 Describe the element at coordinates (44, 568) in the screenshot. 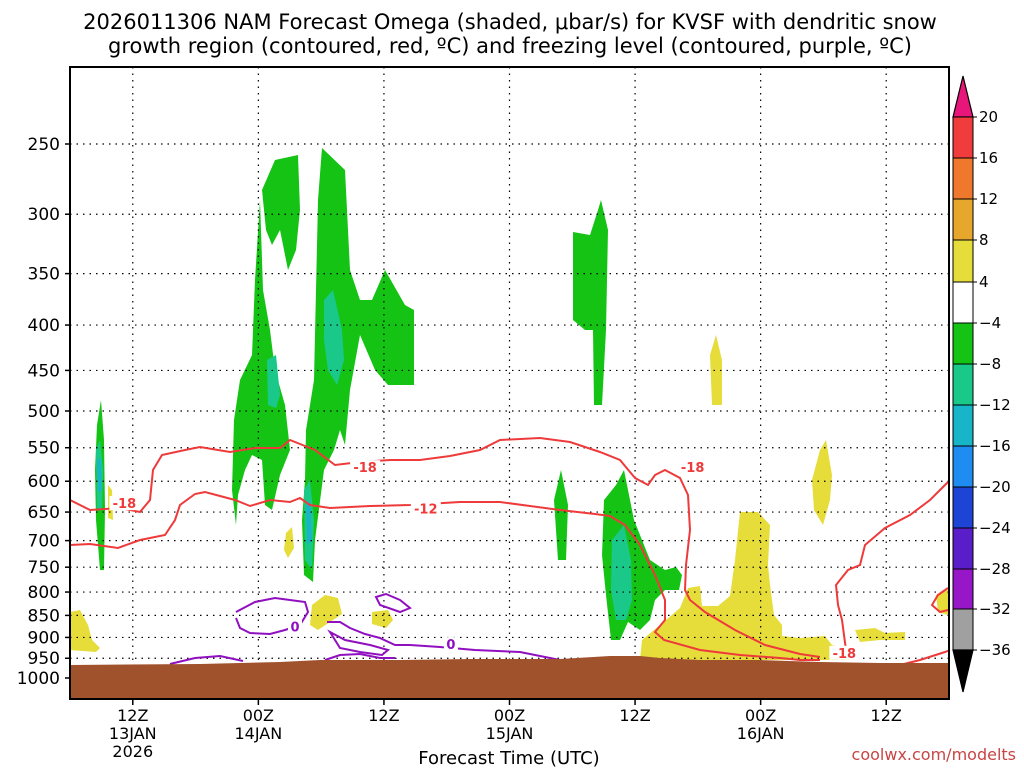

I see `y-tick-label: 750` at that location.